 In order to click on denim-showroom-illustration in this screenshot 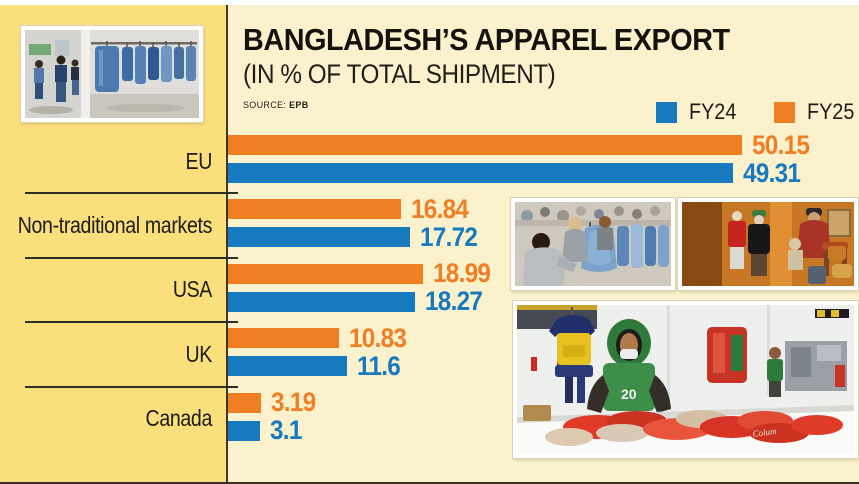, I will do `click(112, 74)`.